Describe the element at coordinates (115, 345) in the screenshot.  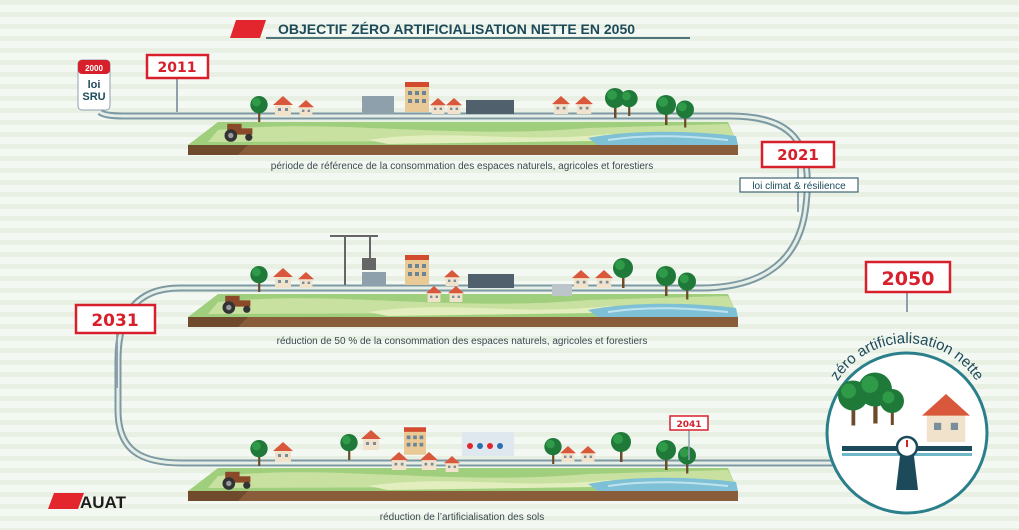
I see `sign-2031: 2031` at that location.